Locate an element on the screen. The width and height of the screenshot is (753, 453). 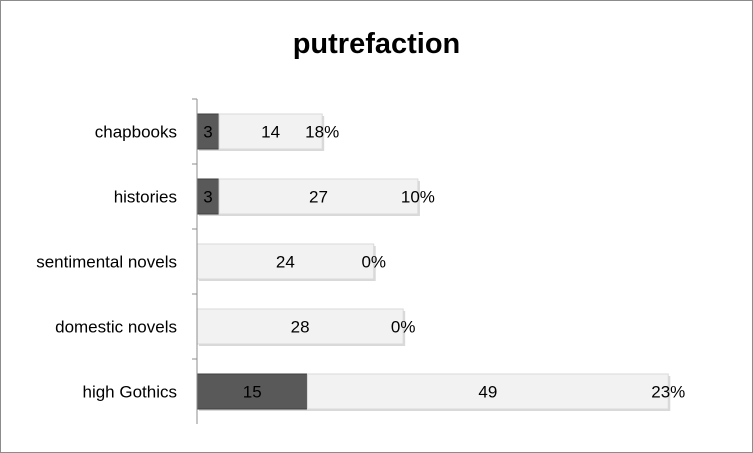
chart-title: putrefaction is located at coordinates (376, 44).